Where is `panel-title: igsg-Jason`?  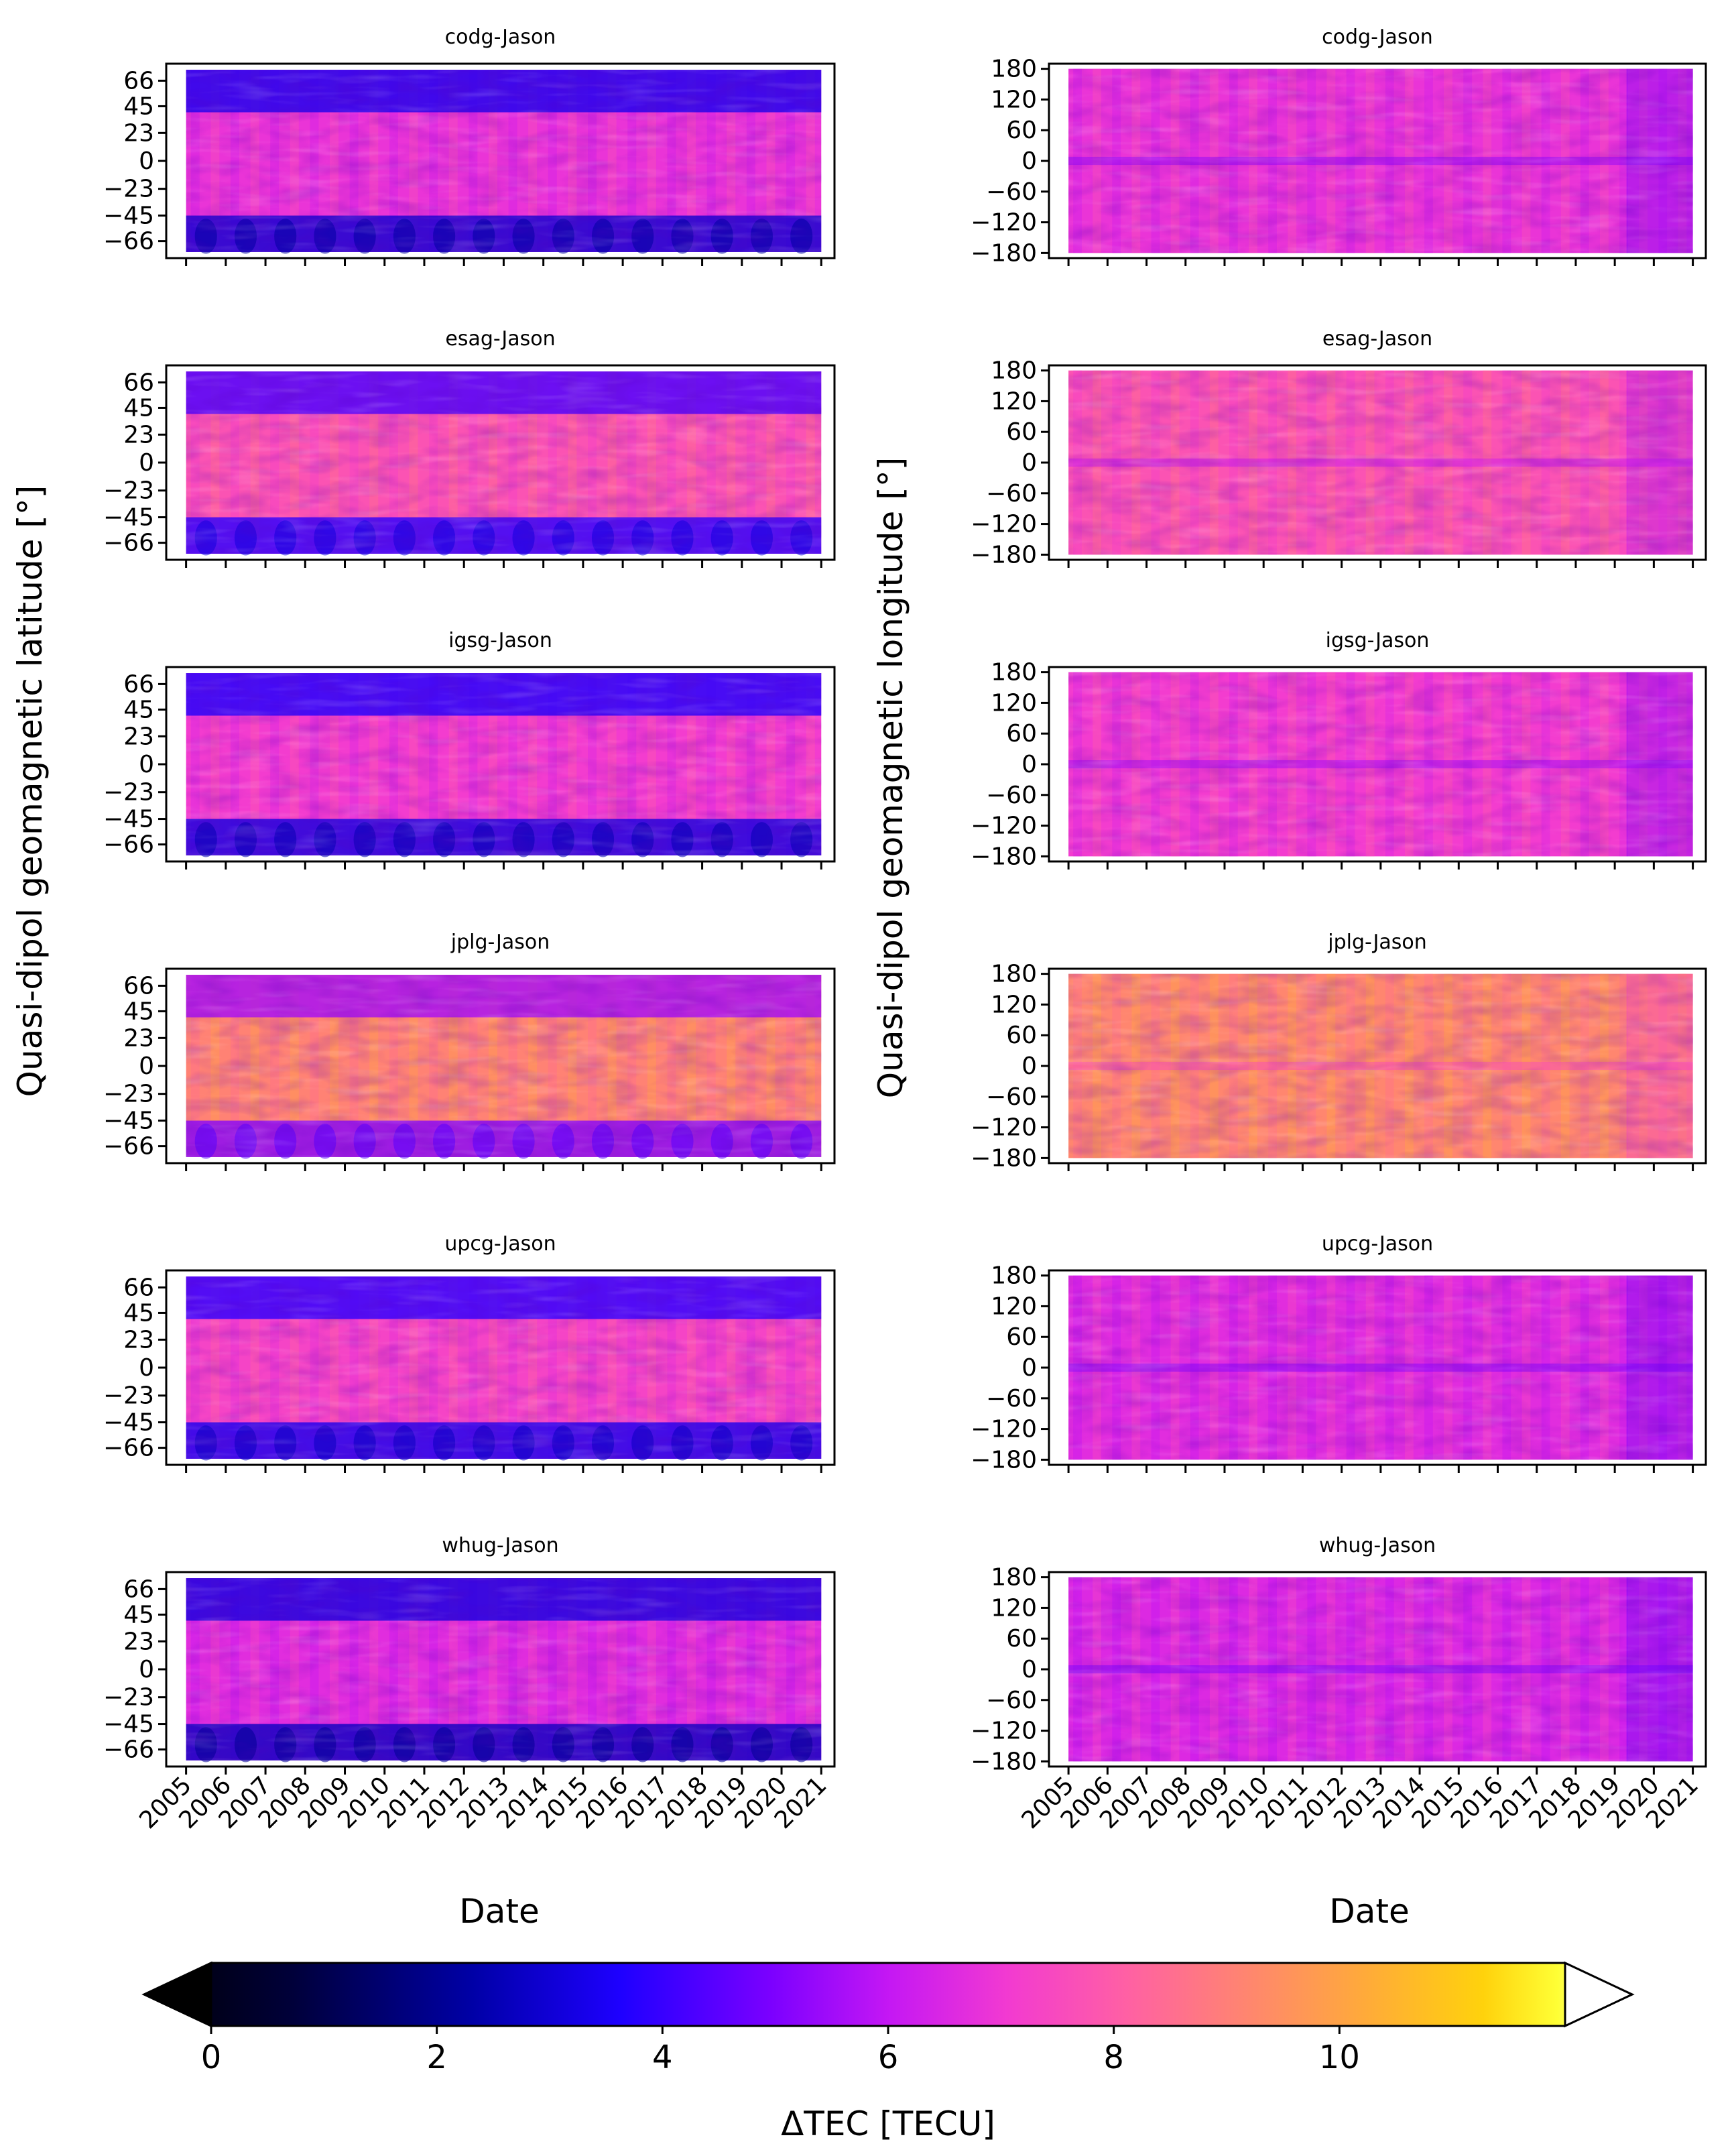 panel-title: igsg-Jason is located at coordinates (1378, 640).